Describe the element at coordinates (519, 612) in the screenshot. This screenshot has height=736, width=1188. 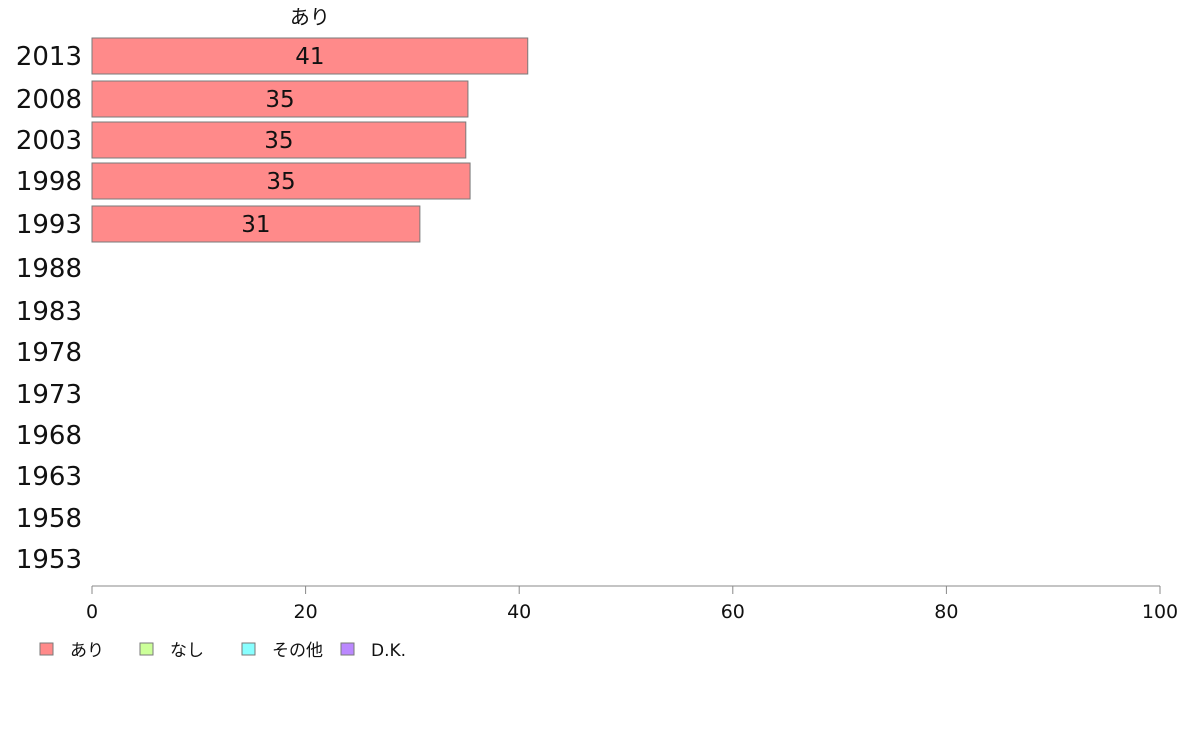
I see `x-tick-label-40: 40` at that location.